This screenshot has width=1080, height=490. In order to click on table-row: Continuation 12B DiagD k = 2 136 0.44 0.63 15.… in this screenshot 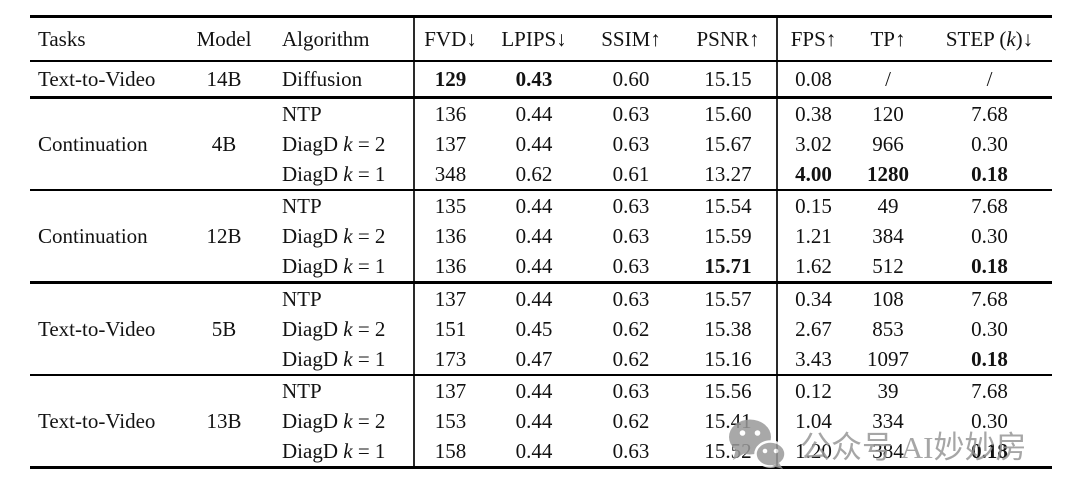, I will do `click(541, 236)`.